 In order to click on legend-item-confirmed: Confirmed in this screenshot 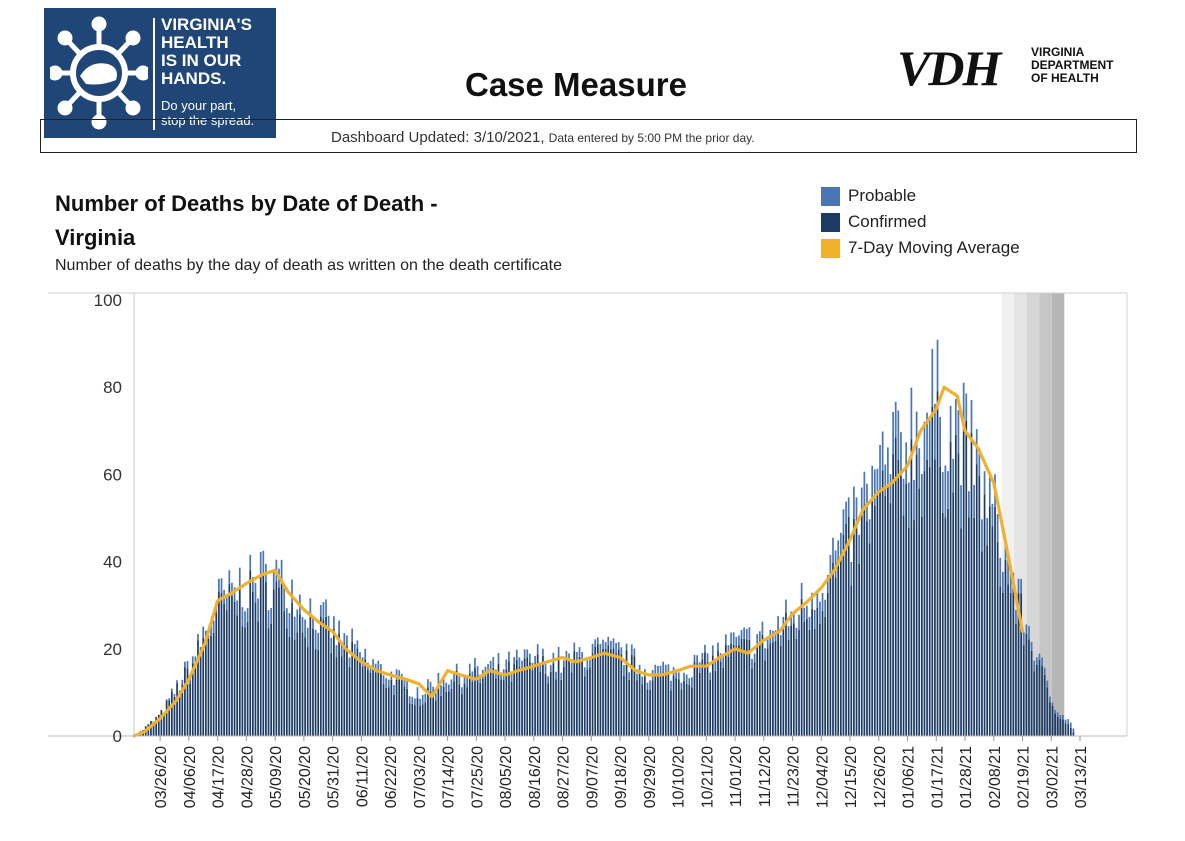, I will do `click(920, 222)`.